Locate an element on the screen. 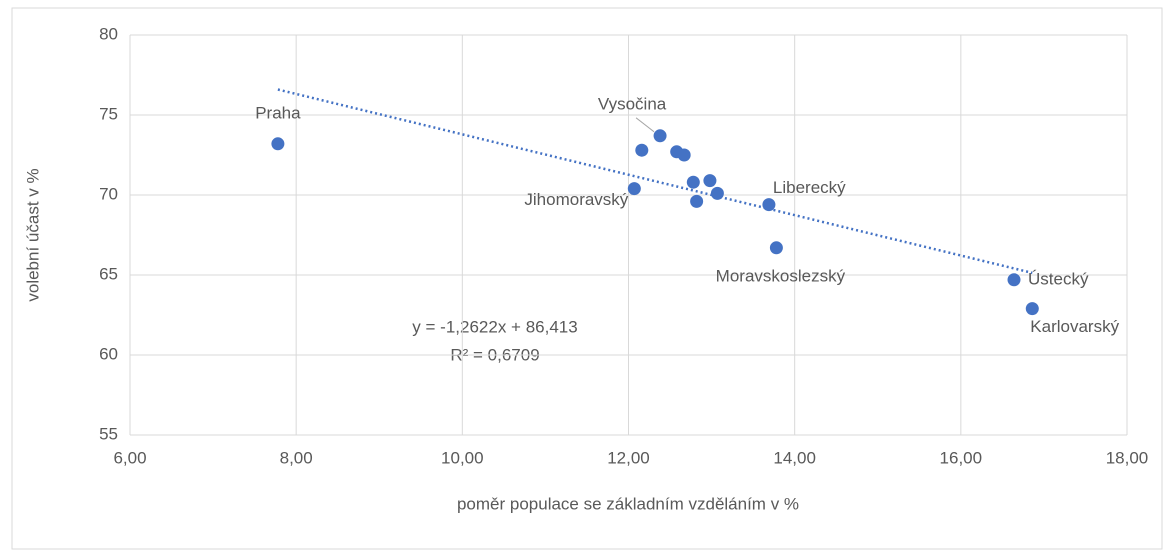 The image size is (1170, 557). data-label: Vysočina is located at coordinates (632, 103).